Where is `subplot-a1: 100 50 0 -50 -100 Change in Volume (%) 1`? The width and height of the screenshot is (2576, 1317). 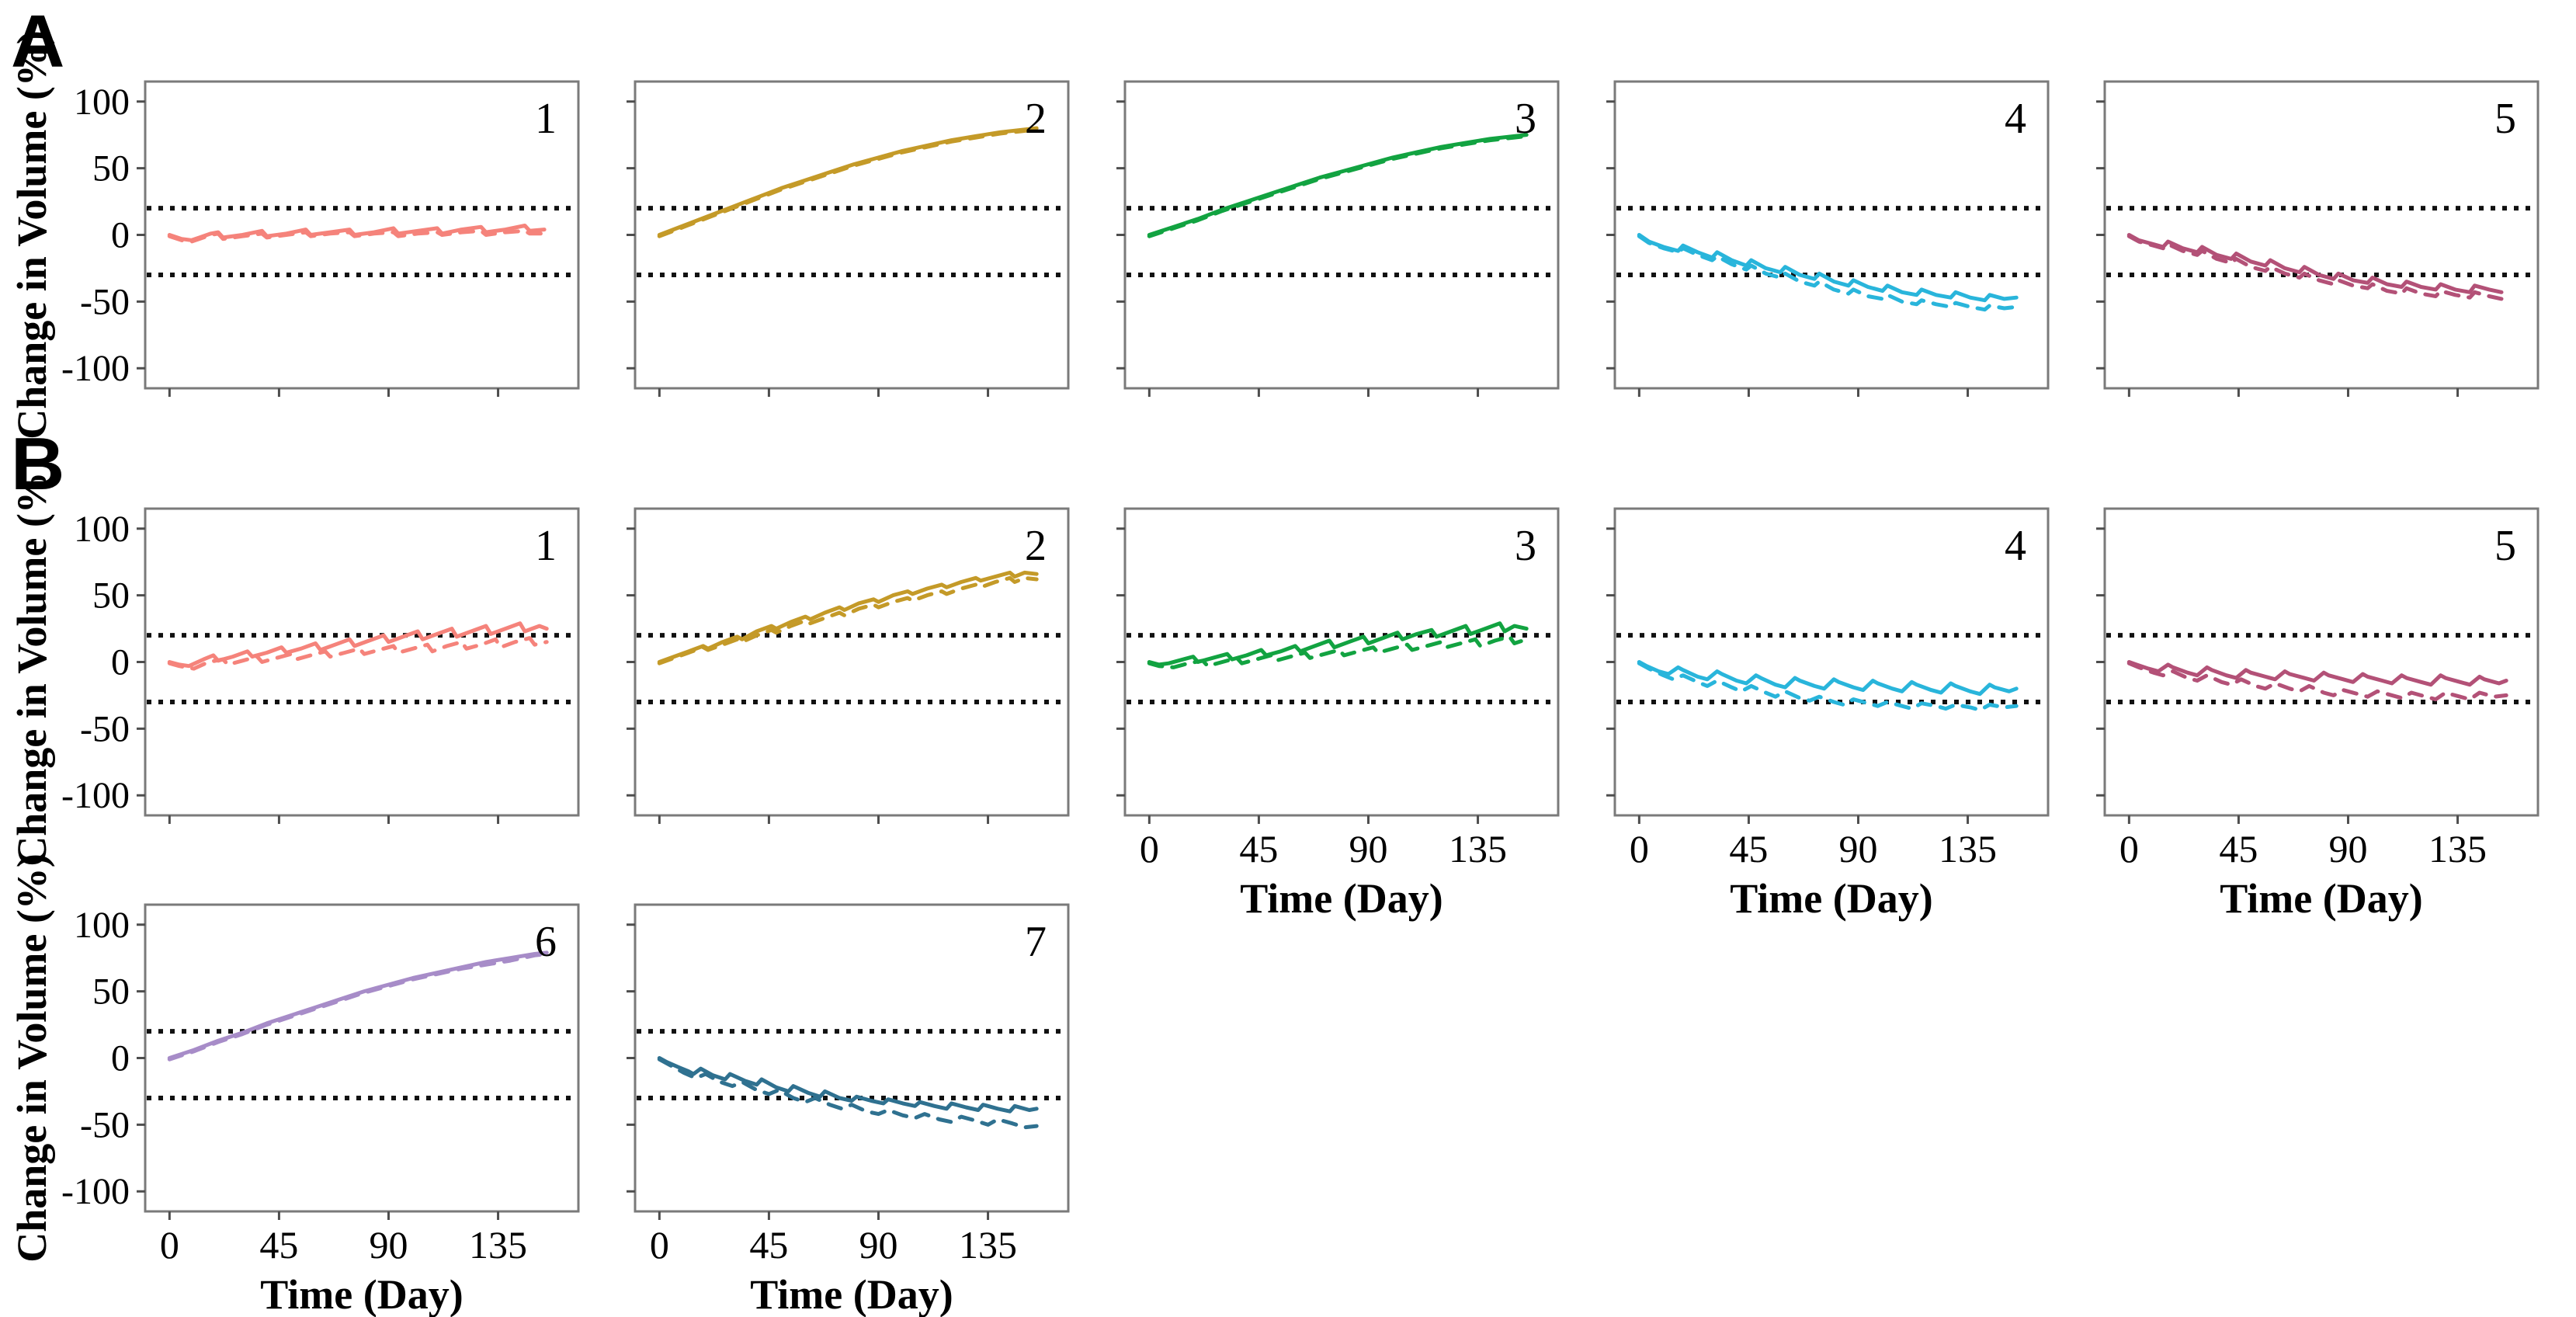 subplot-a1: 100 50 0 -50 -100 Change in Volume (%) 1 is located at coordinates (294, 235).